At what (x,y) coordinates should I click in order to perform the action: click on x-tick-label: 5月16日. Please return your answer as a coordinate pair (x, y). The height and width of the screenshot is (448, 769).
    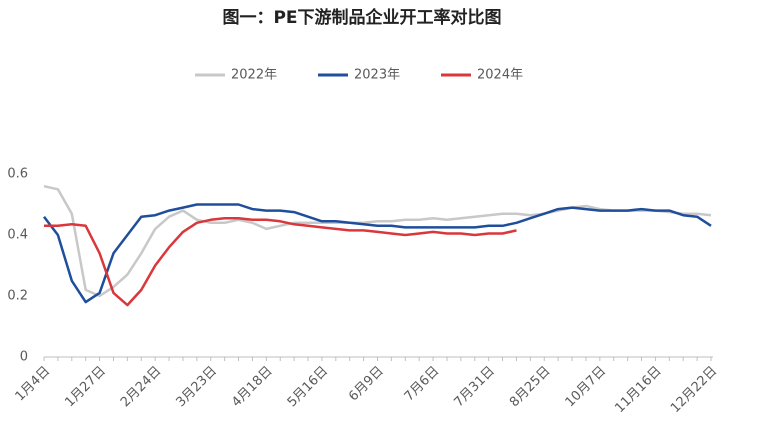
    Looking at the image, I should click on (308, 387).